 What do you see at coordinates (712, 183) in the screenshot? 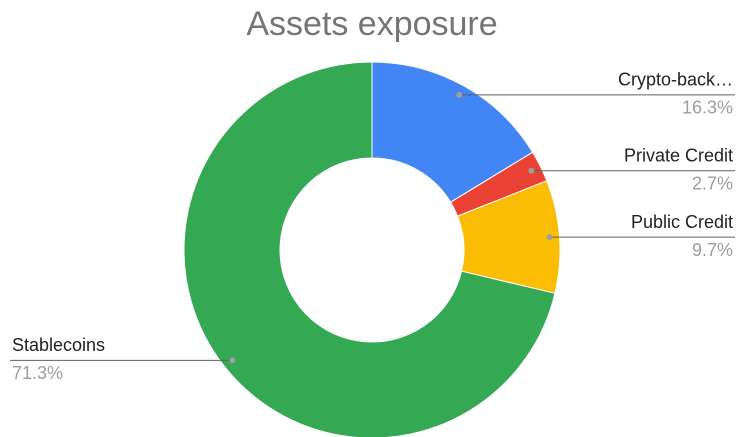
I see `slice-value-label: 2.7%` at bounding box center [712, 183].